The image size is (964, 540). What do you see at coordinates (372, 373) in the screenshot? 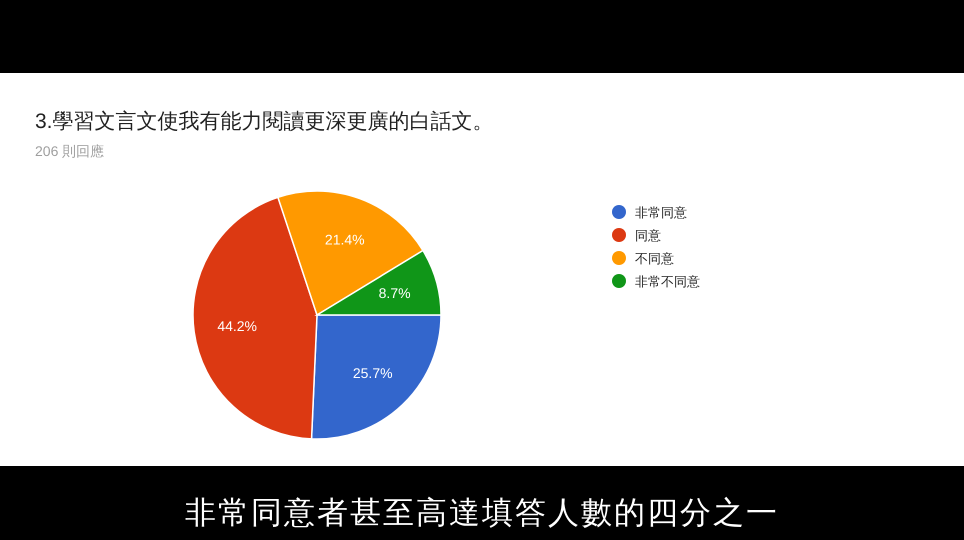
I see `data-label: 25.7%` at bounding box center [372, 373].